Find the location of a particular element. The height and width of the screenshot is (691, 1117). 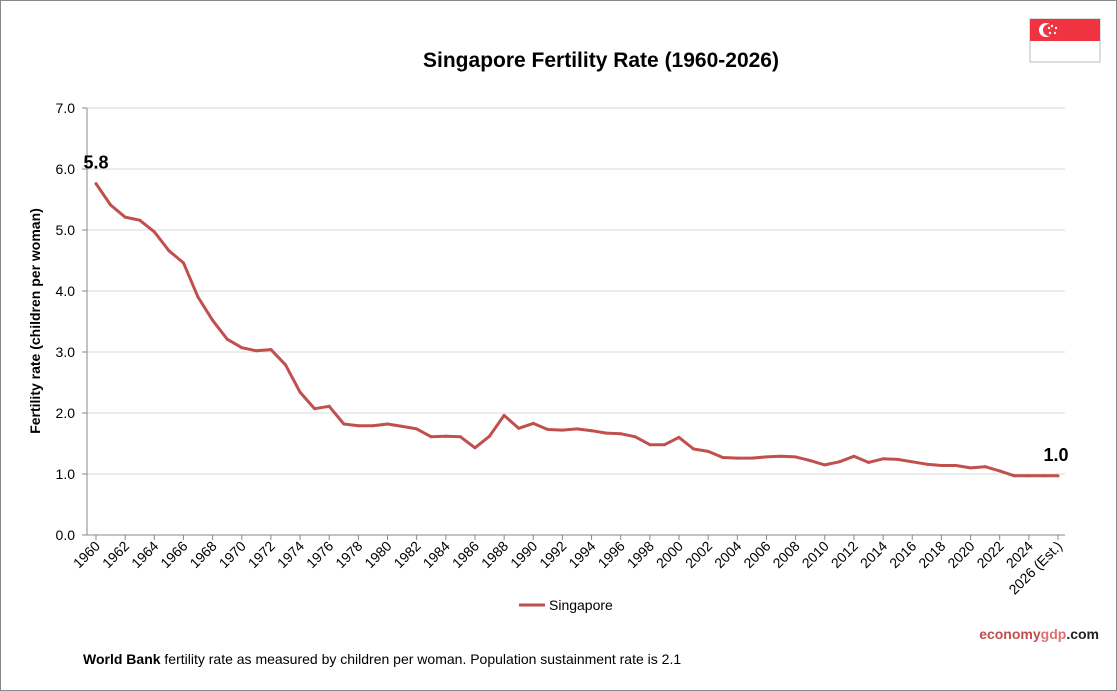

x-tick-label: 1982 is located at coordinates (406, 554).